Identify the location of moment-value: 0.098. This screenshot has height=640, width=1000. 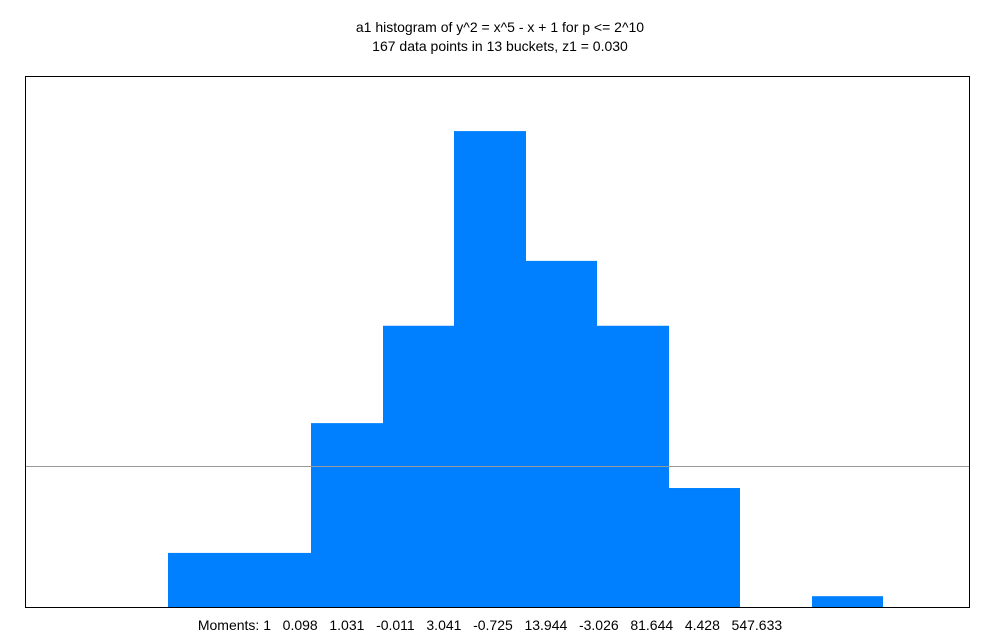
(306, 625).